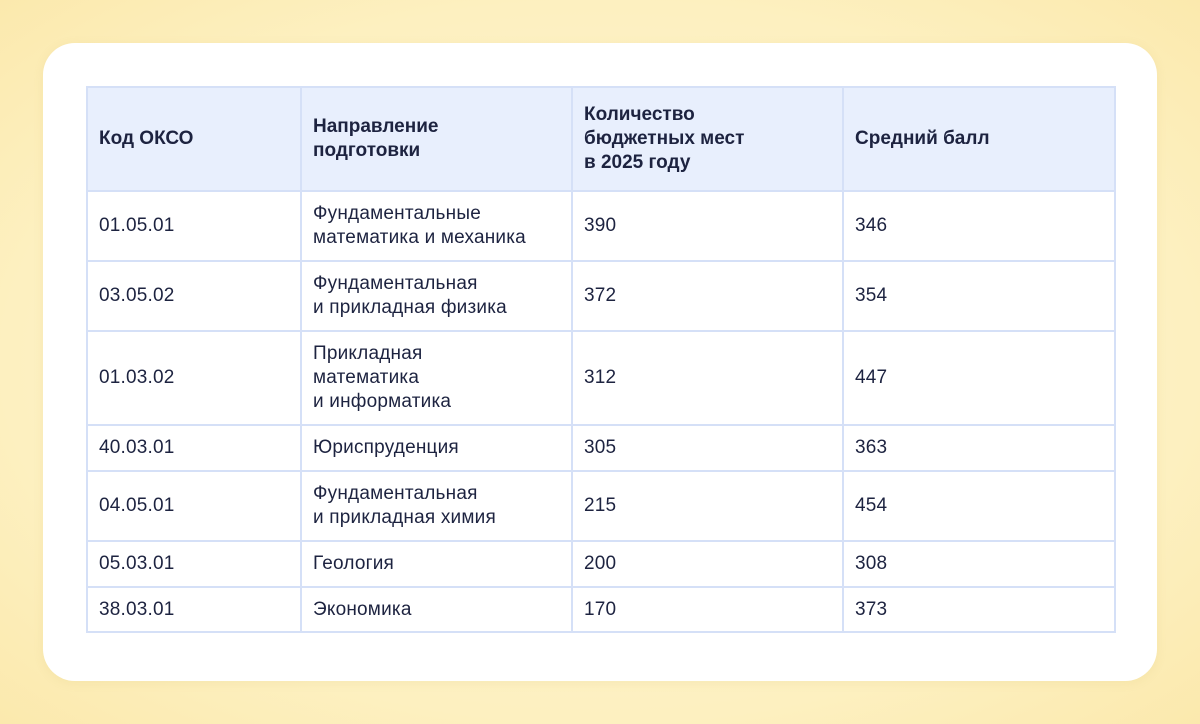  I want to click on cell-places: 170, so click(707, 609).